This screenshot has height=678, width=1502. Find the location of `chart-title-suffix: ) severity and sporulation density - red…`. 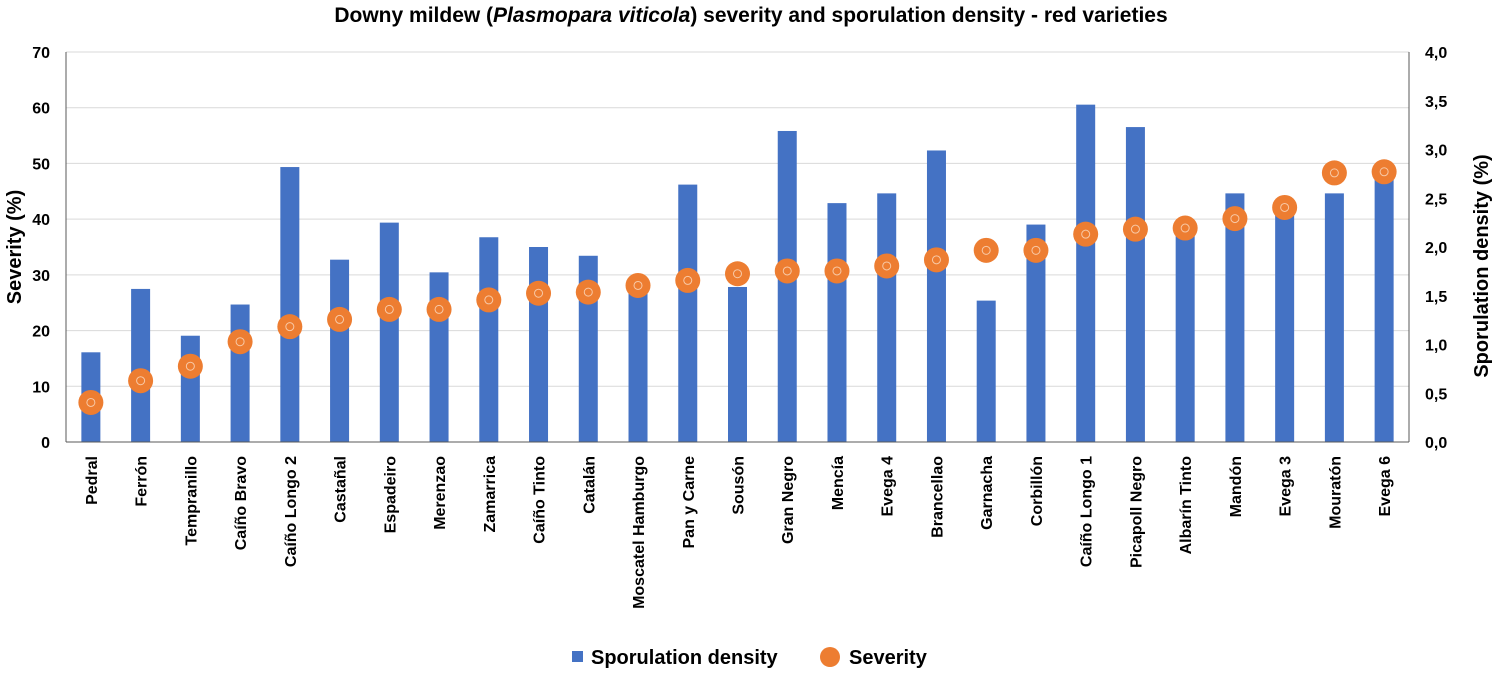

chart-title-suffix: ) severity and sporulation density - red… is located at coordinates (929, 15).